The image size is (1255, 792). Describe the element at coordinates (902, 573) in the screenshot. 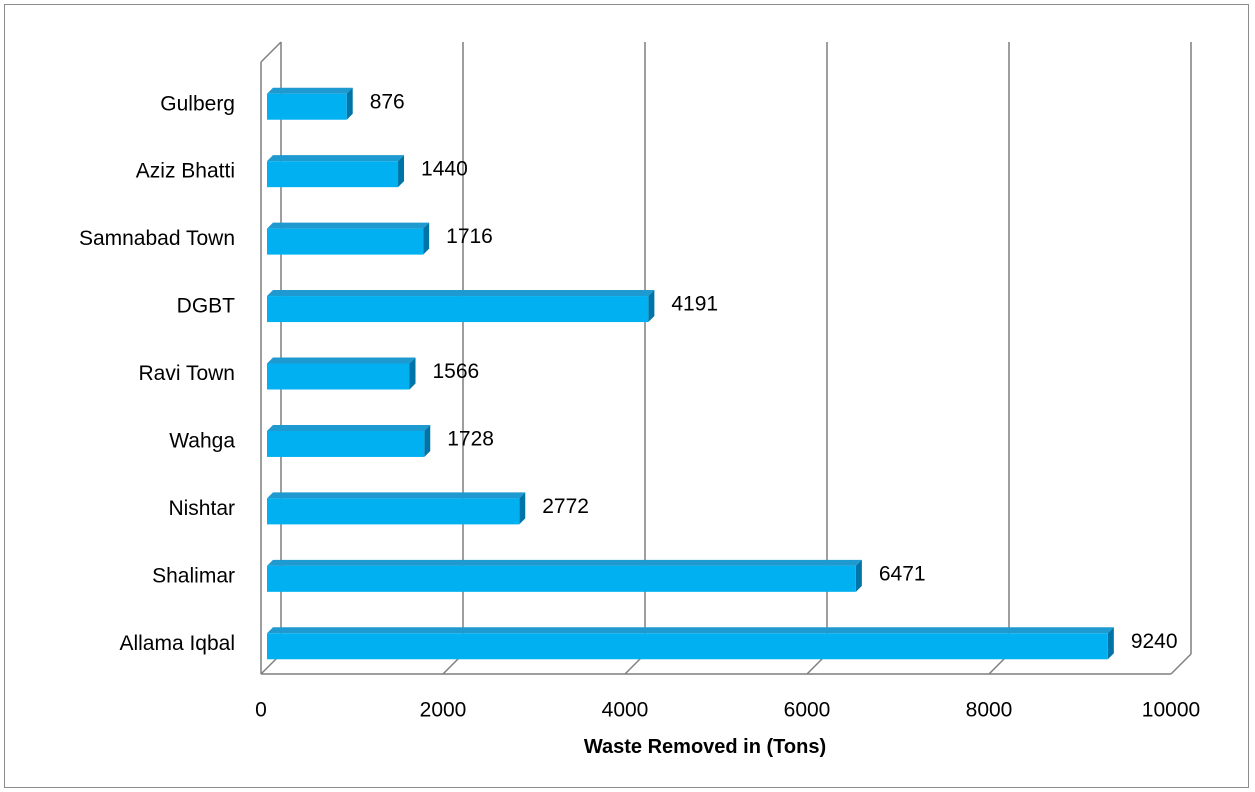

I see `data-label-7: 6471` at that location.